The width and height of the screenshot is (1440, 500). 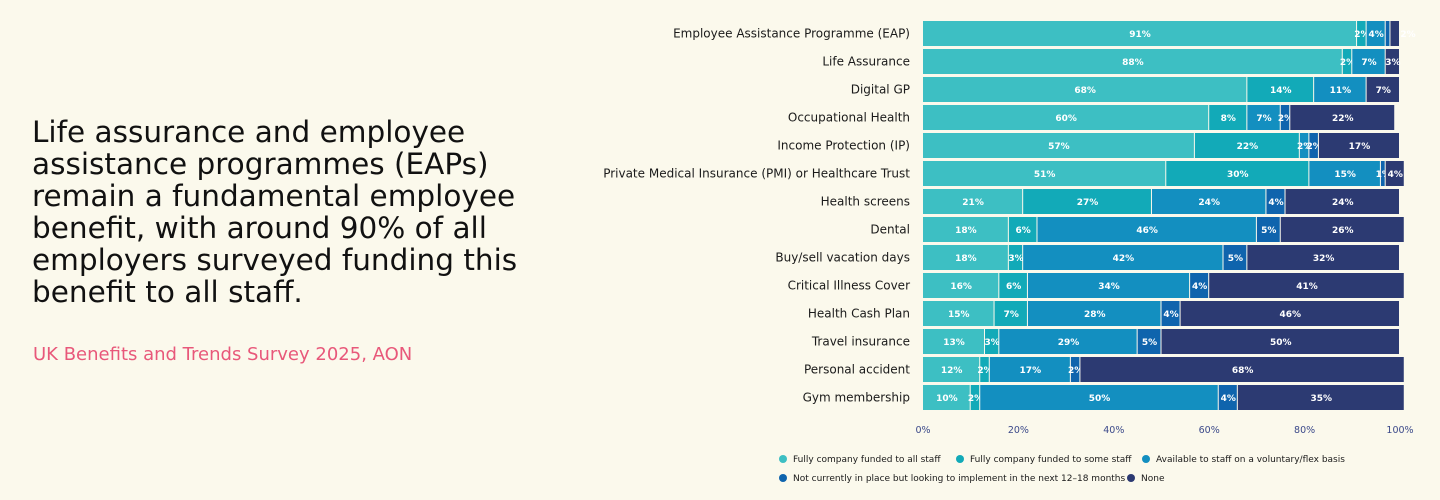 I want to click on data-label: 50%, so click(x=1281, y=343).